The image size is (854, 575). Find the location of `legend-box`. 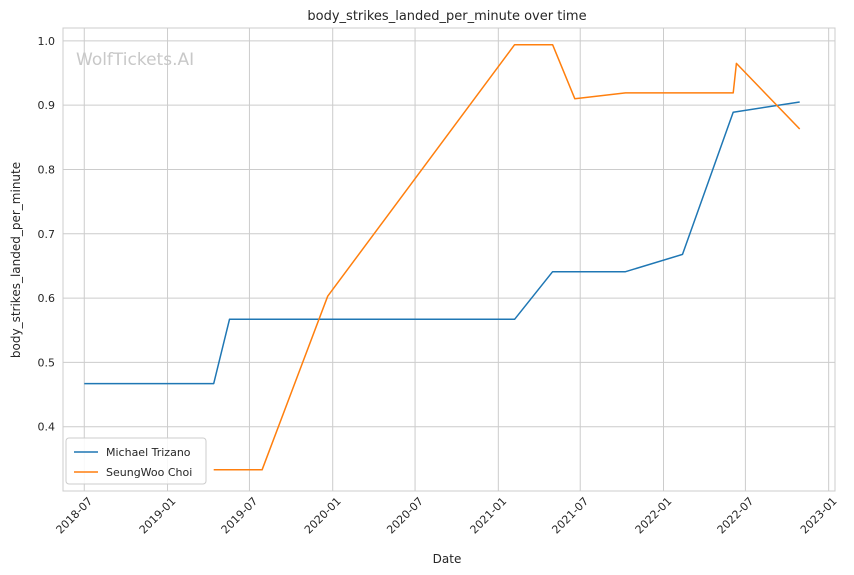

legend-box is located at coordinates (136, 461).